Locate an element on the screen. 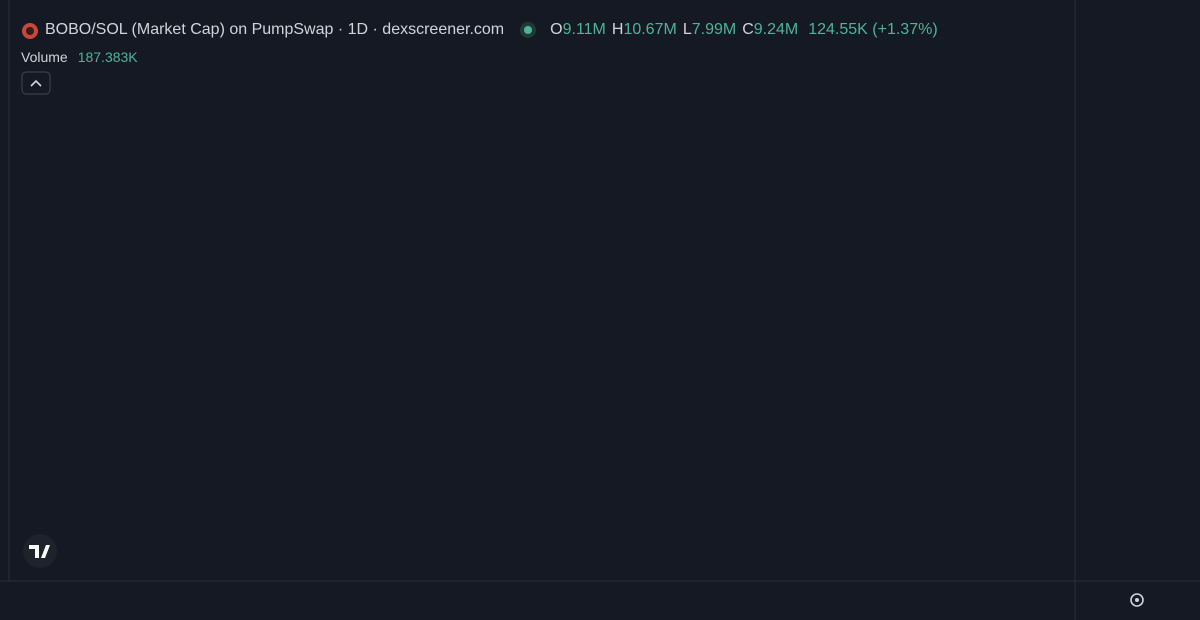 The width and height of the screenshot is (1200, 620). settings-icon is located at coordinates (1137, 600).